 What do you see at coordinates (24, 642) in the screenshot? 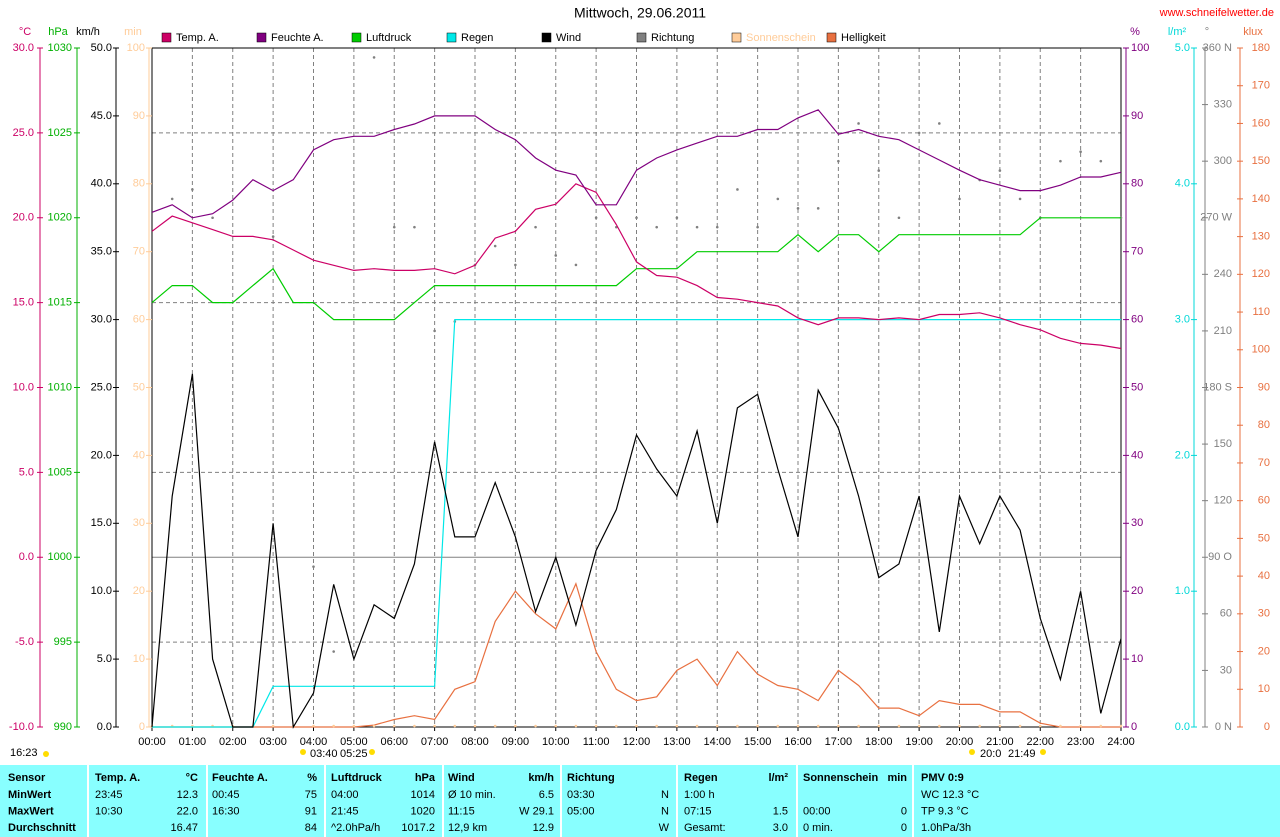
I see `y-tick-label: -5.0` at bounding box center [24, 642].